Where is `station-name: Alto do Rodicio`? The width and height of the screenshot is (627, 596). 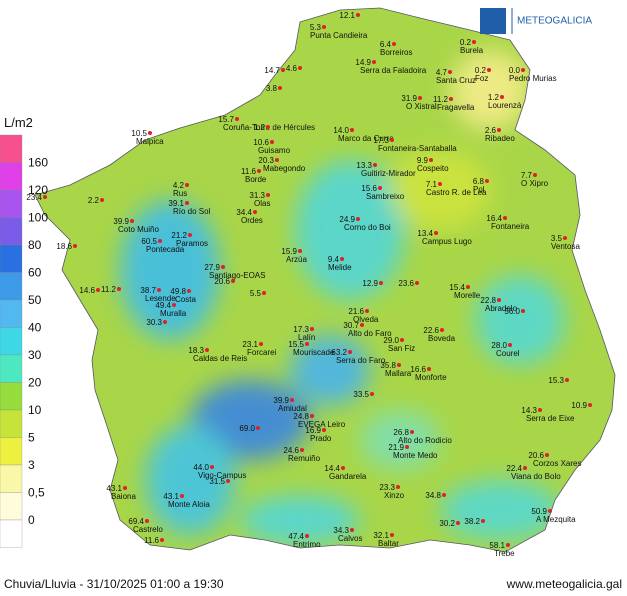
station-name: Alto do Rodicio is located at coordinates (425, 440).